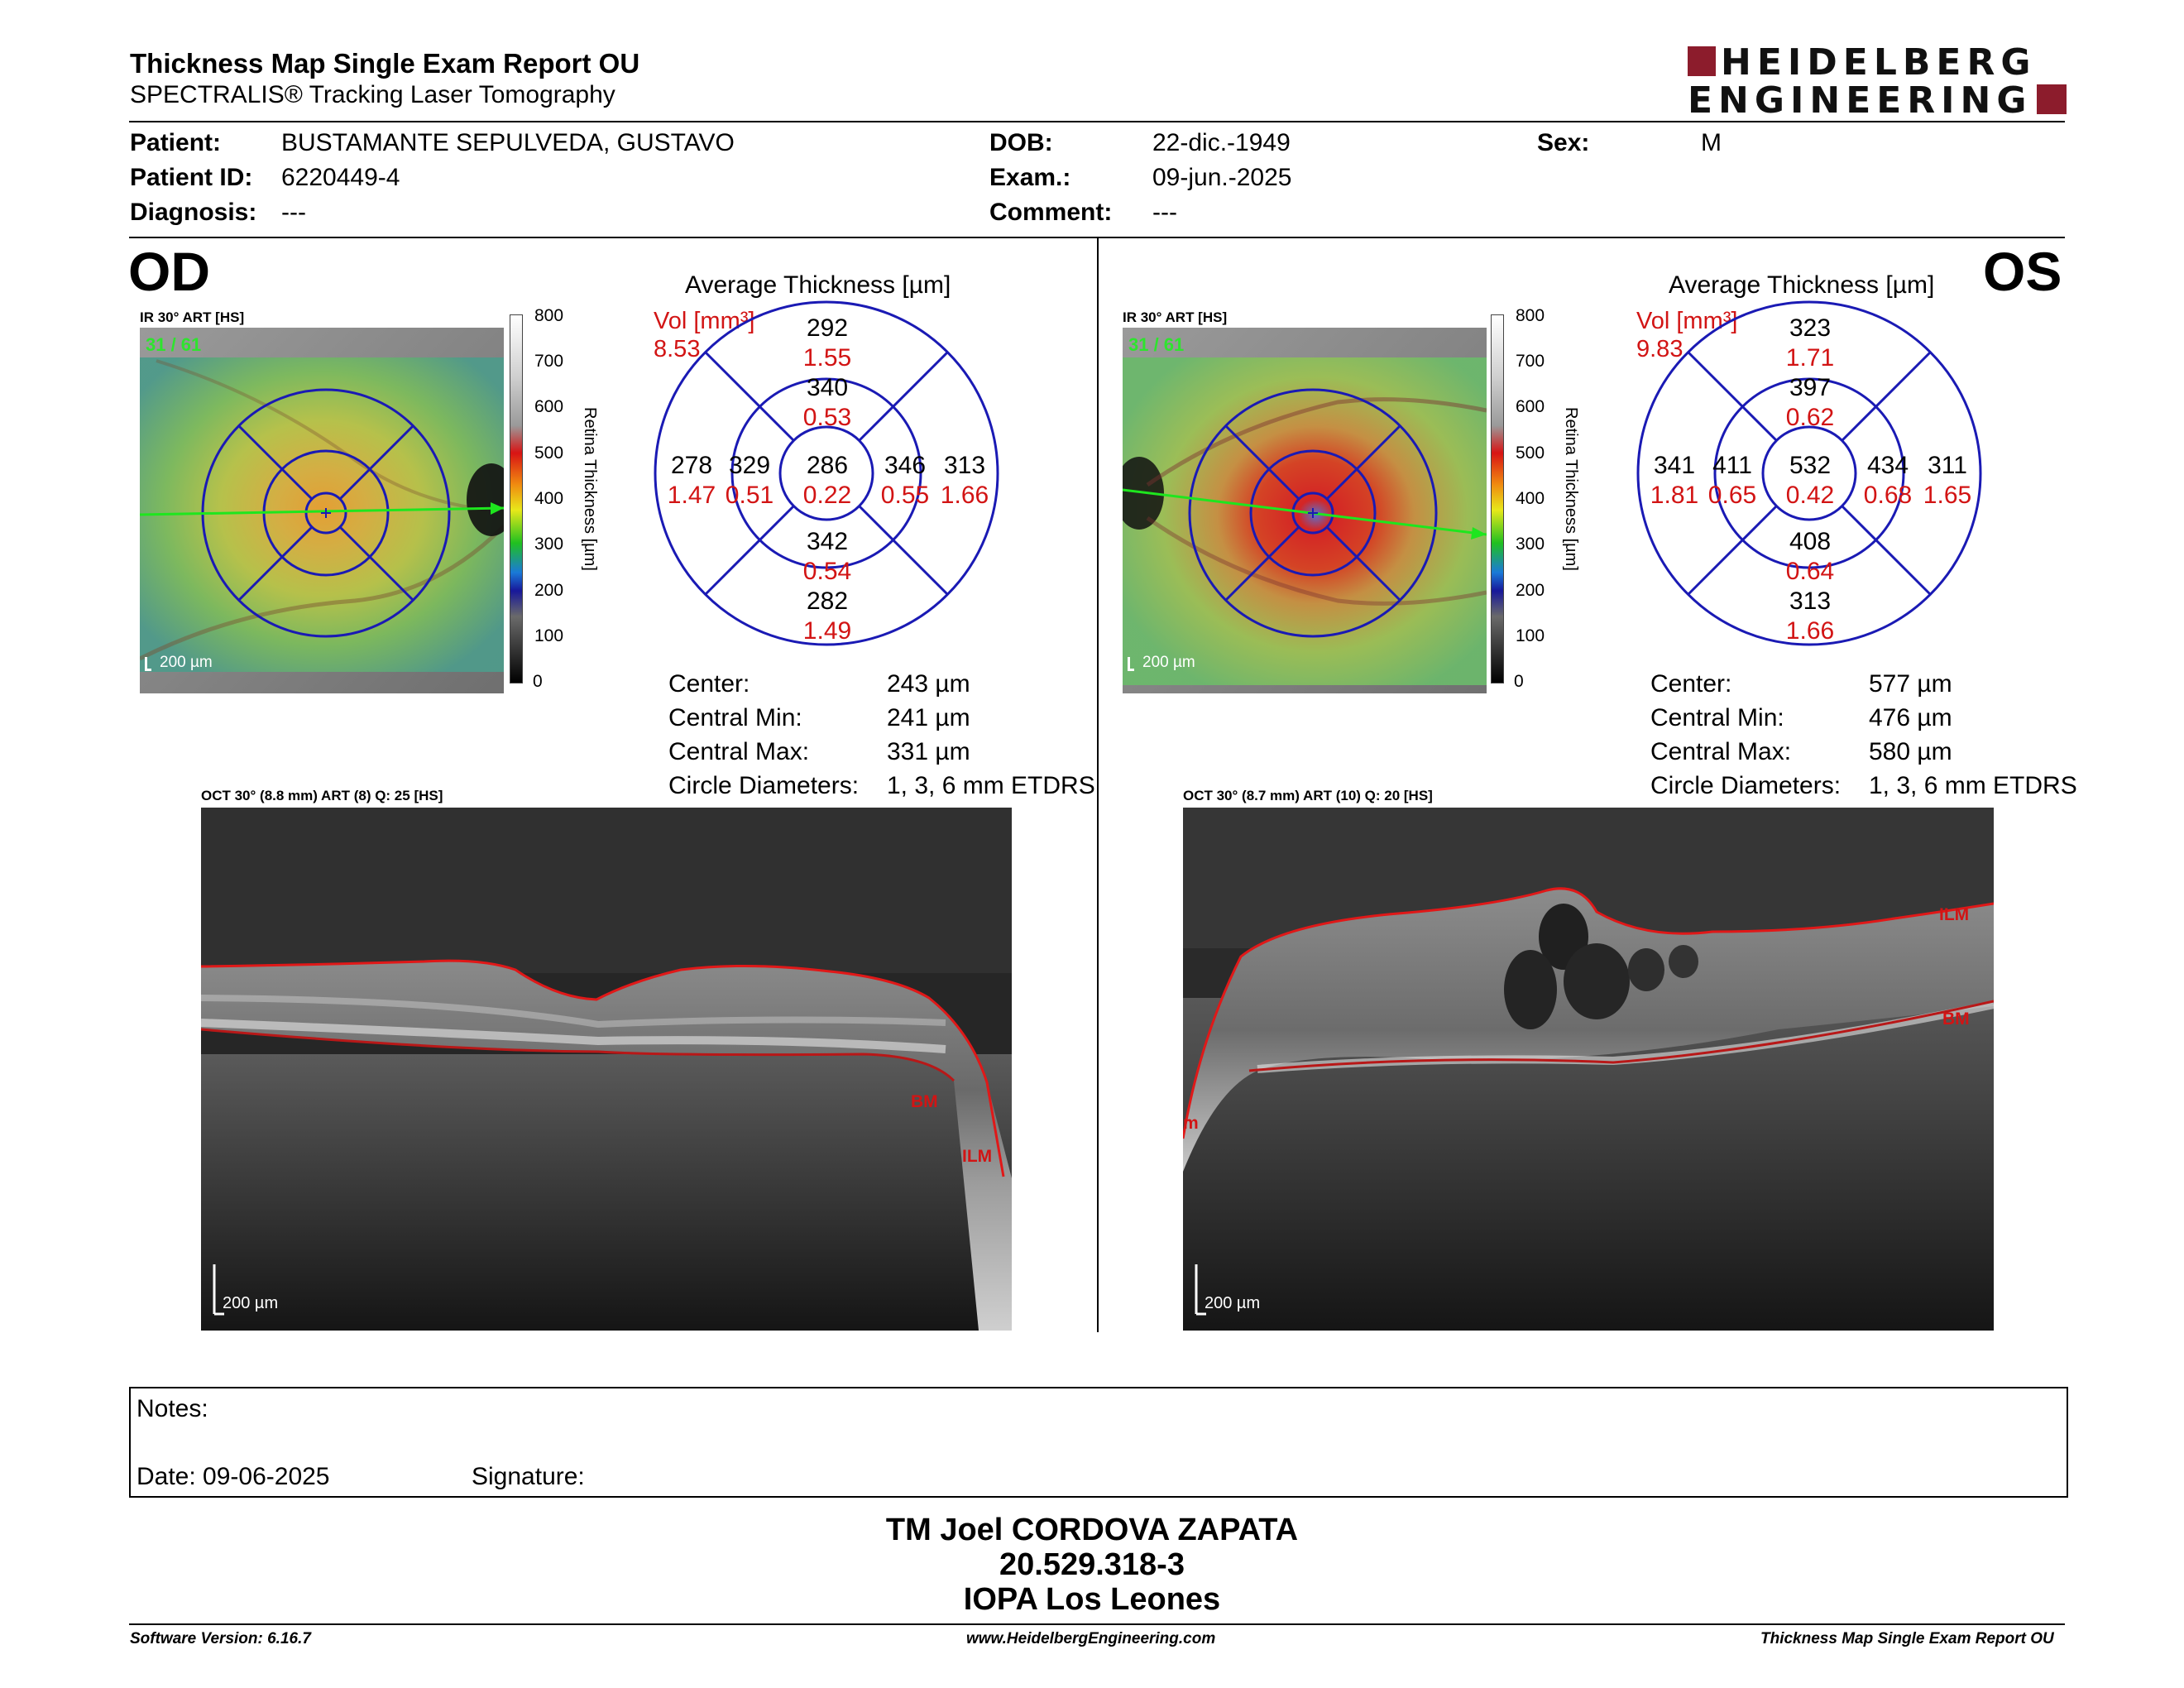  I want to click on diagnosis-label: Diagnosis:, so click(193, 212).